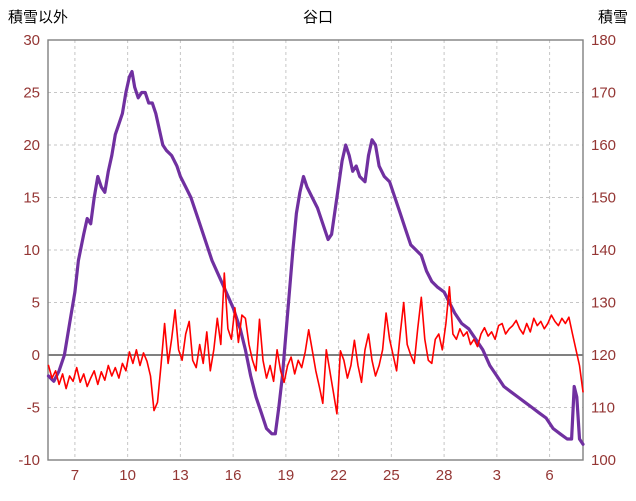  Describe the element at coordinates (603, 198) in the screenshot. I see `right-axis-tick: 150` at that location.